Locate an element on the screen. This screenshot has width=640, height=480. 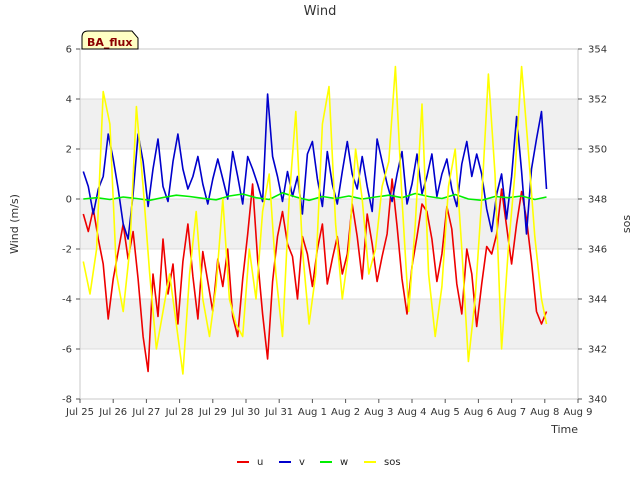
y-tick-label: 4 is located at coordinates (69, 100).